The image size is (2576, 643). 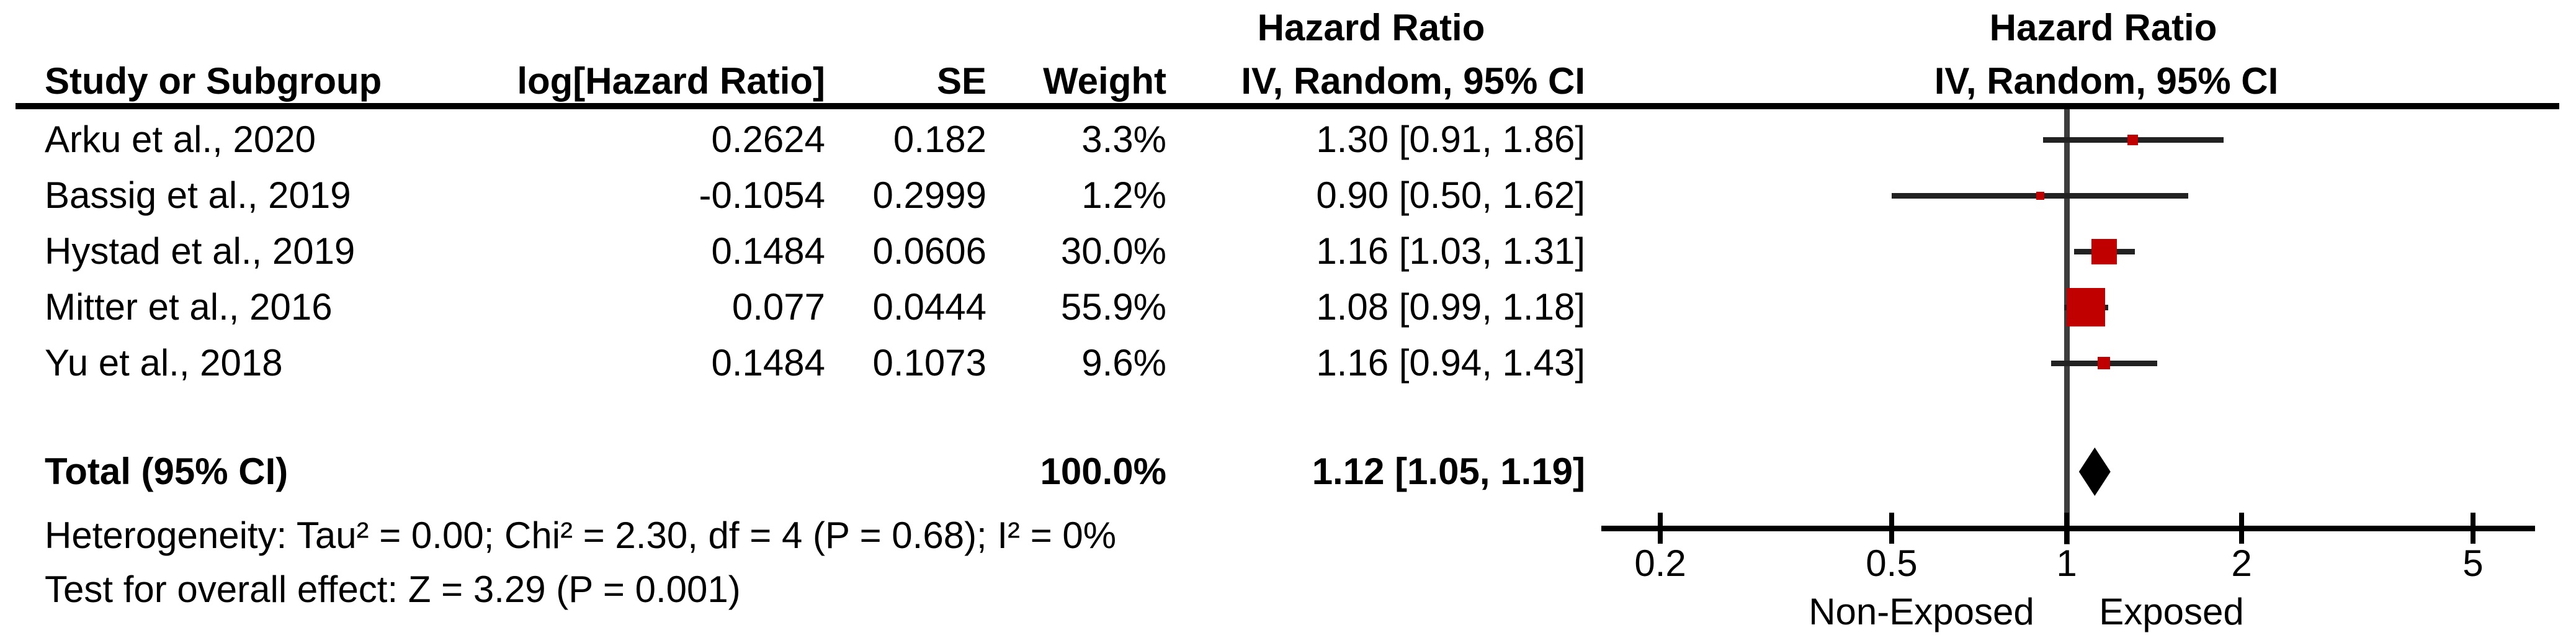 I want to click on log-hr-value: 0.2624, so click(x=768, y=139).